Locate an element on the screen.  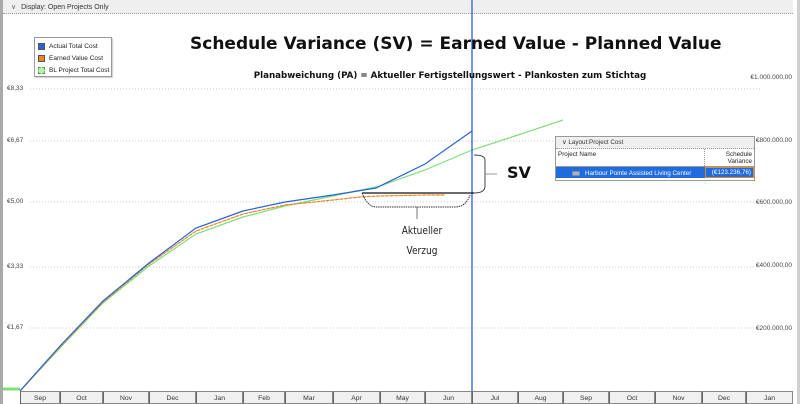
y-left-tick: €5,00 is located at coordinates (15, 201).